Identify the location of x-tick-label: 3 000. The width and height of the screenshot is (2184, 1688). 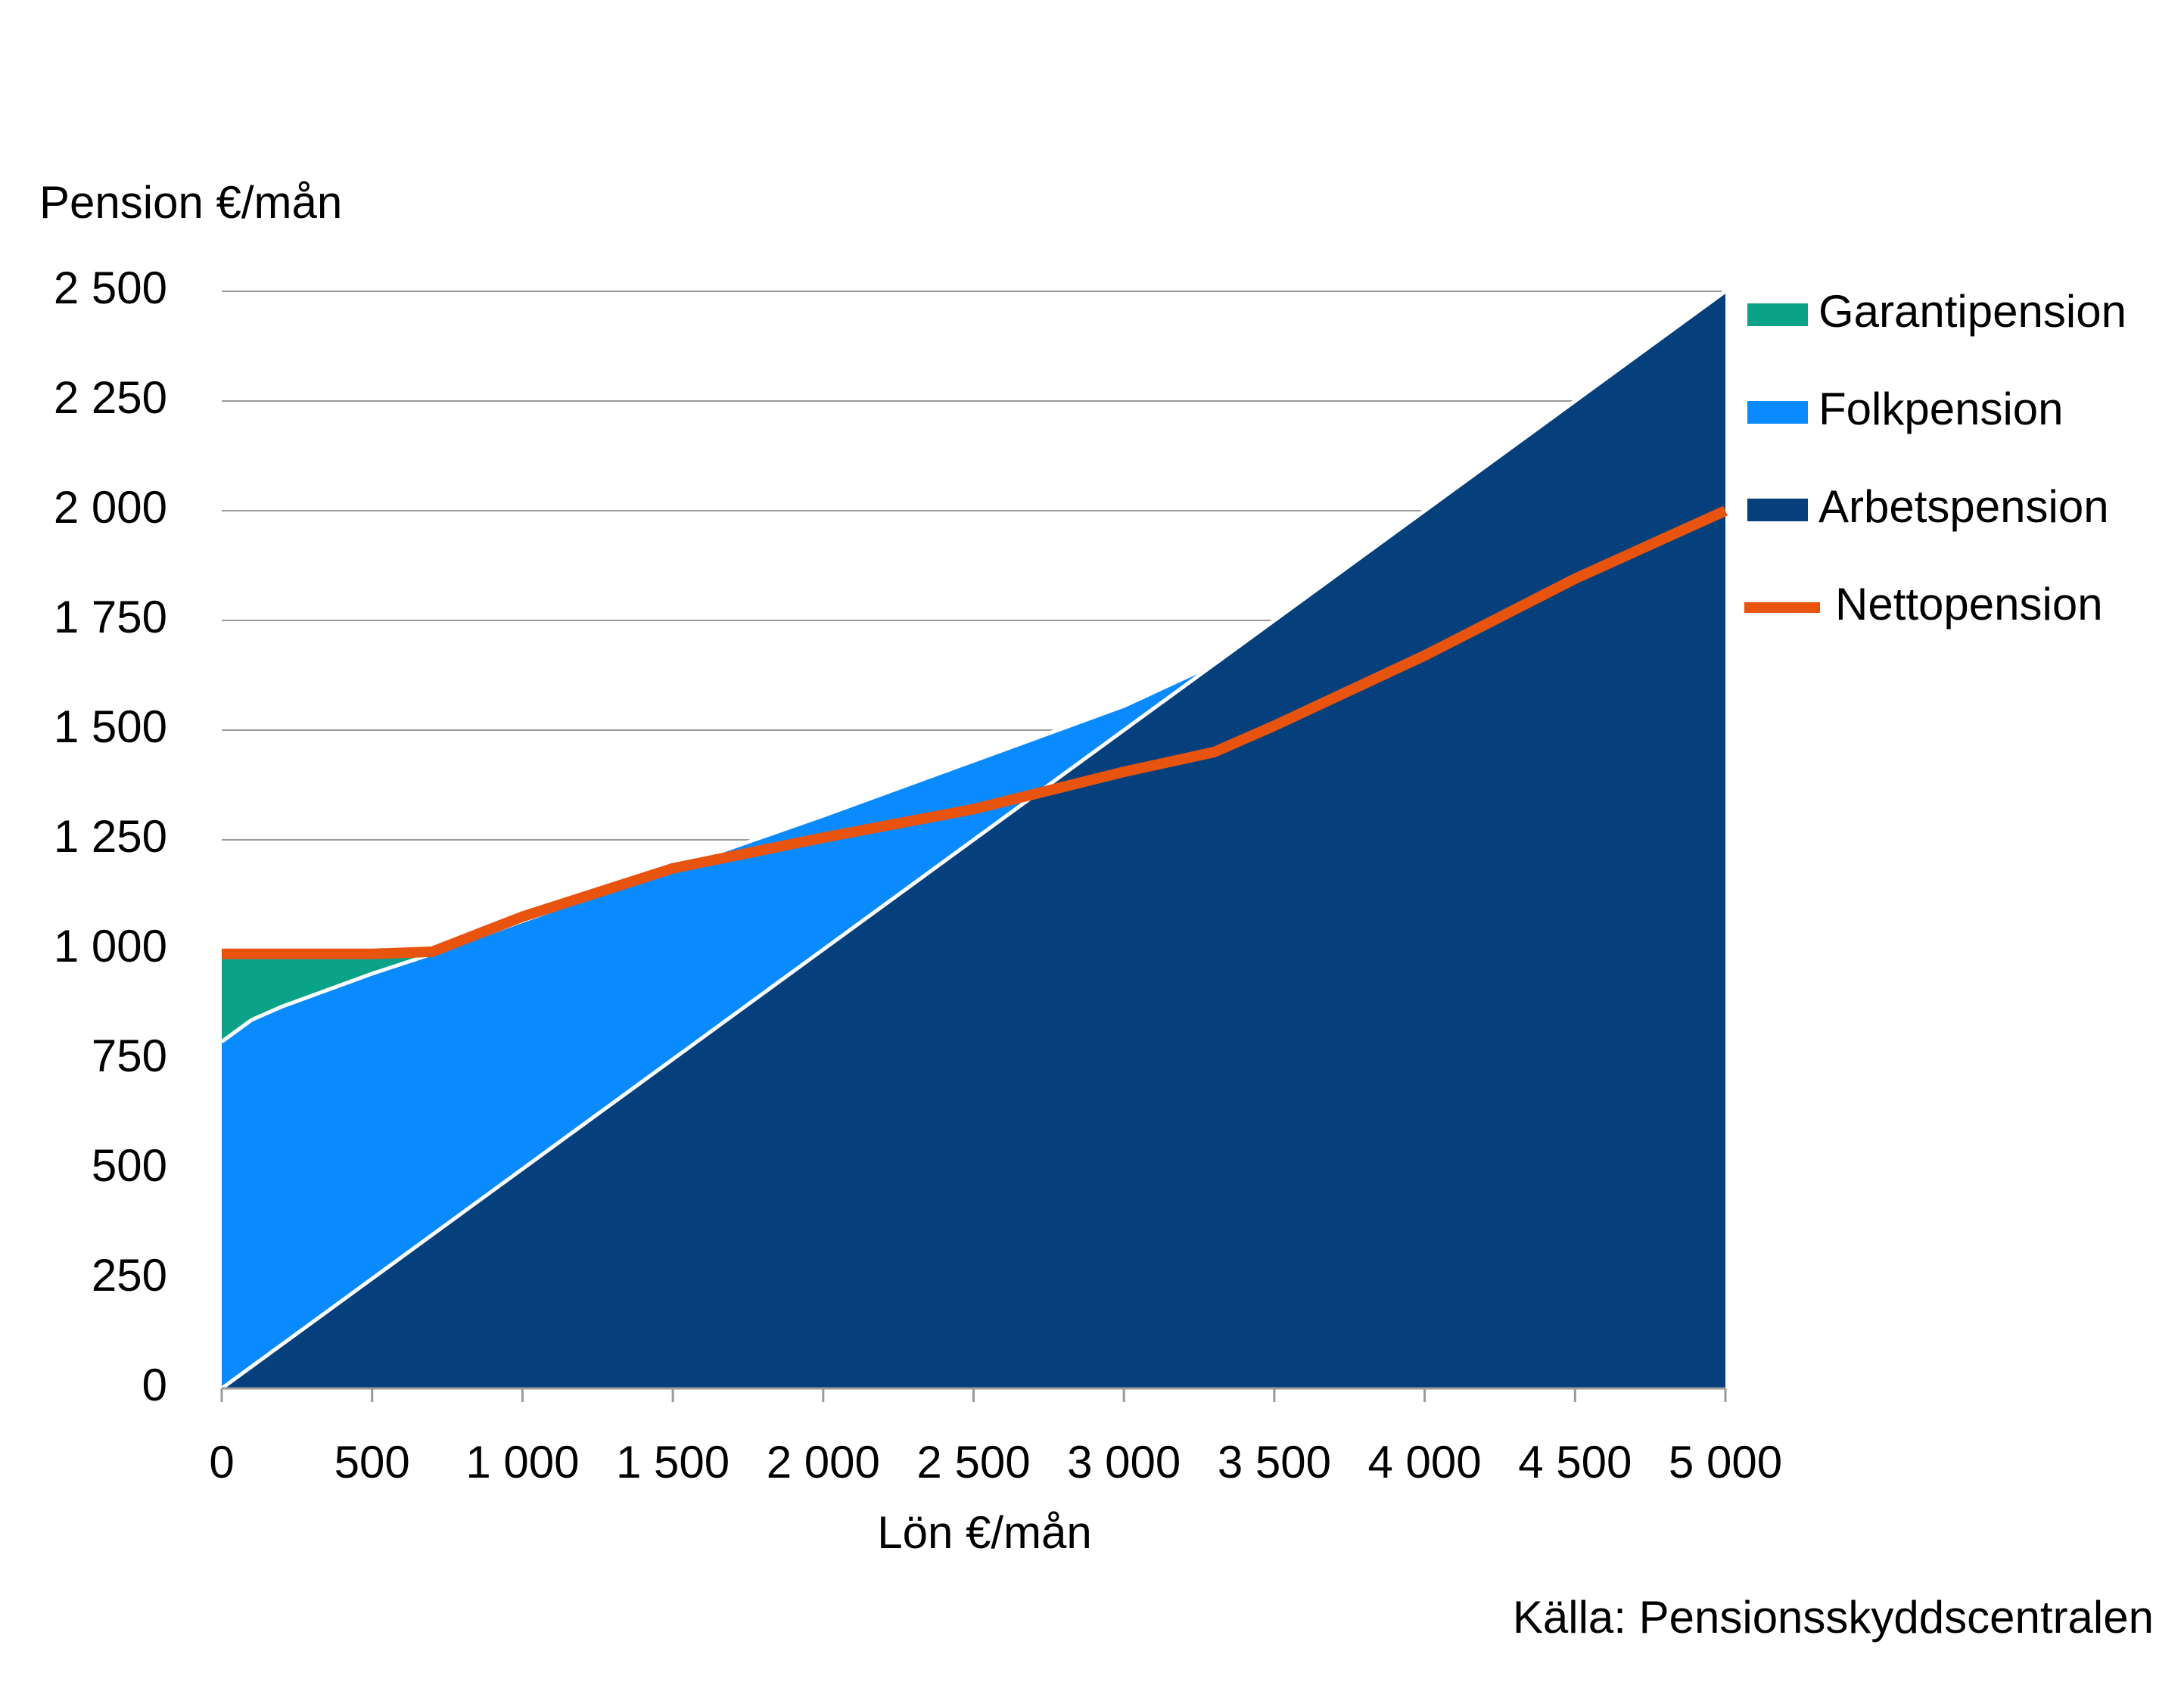
(1124, 1462).